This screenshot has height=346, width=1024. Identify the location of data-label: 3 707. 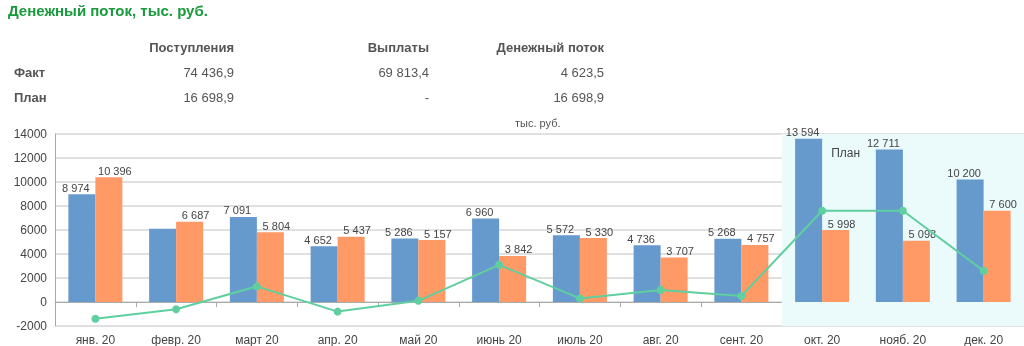
(680, 251).